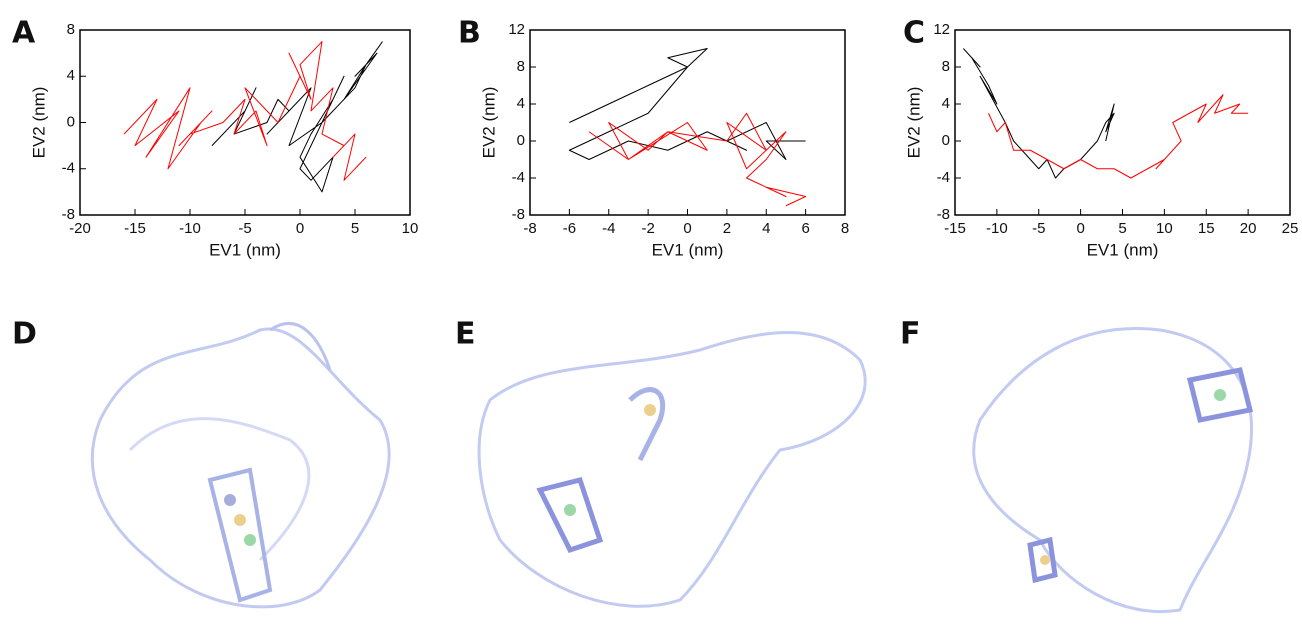  Describe the element at coordinates (24, 33) in the screenshot. I see `panel-label: A` at that location.